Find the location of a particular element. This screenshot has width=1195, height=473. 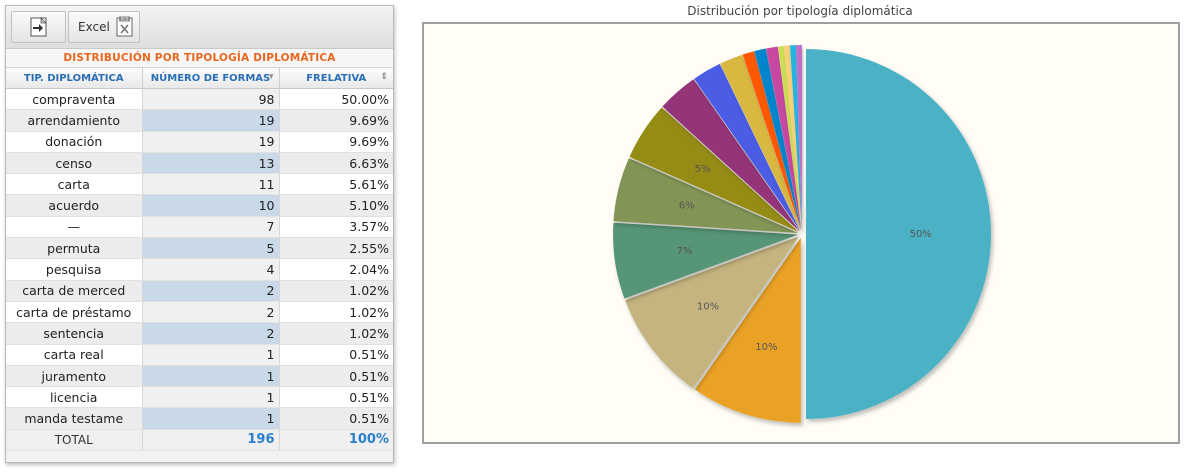

cell-tipologia: — is located at coordinates (74, 227).